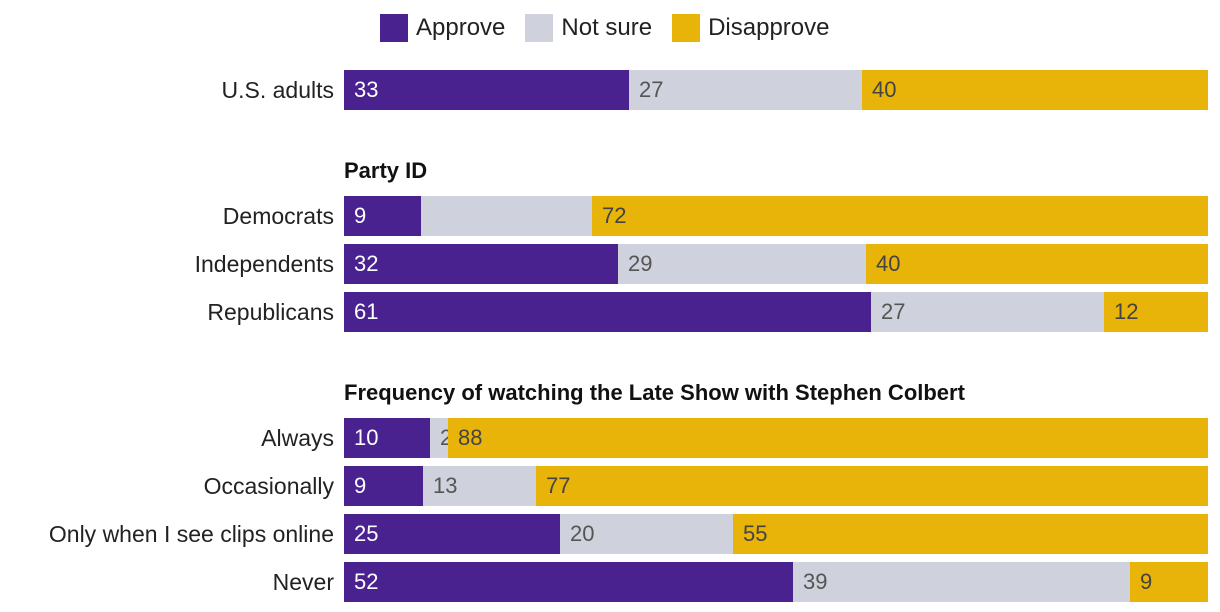 The height and width of the screenshot is (612, 1220). What do you see at coordinates (987, 312) in the screenshot?
I see `bar-segment-republicans-not-sure: 27` at bounding box center [987, 312].